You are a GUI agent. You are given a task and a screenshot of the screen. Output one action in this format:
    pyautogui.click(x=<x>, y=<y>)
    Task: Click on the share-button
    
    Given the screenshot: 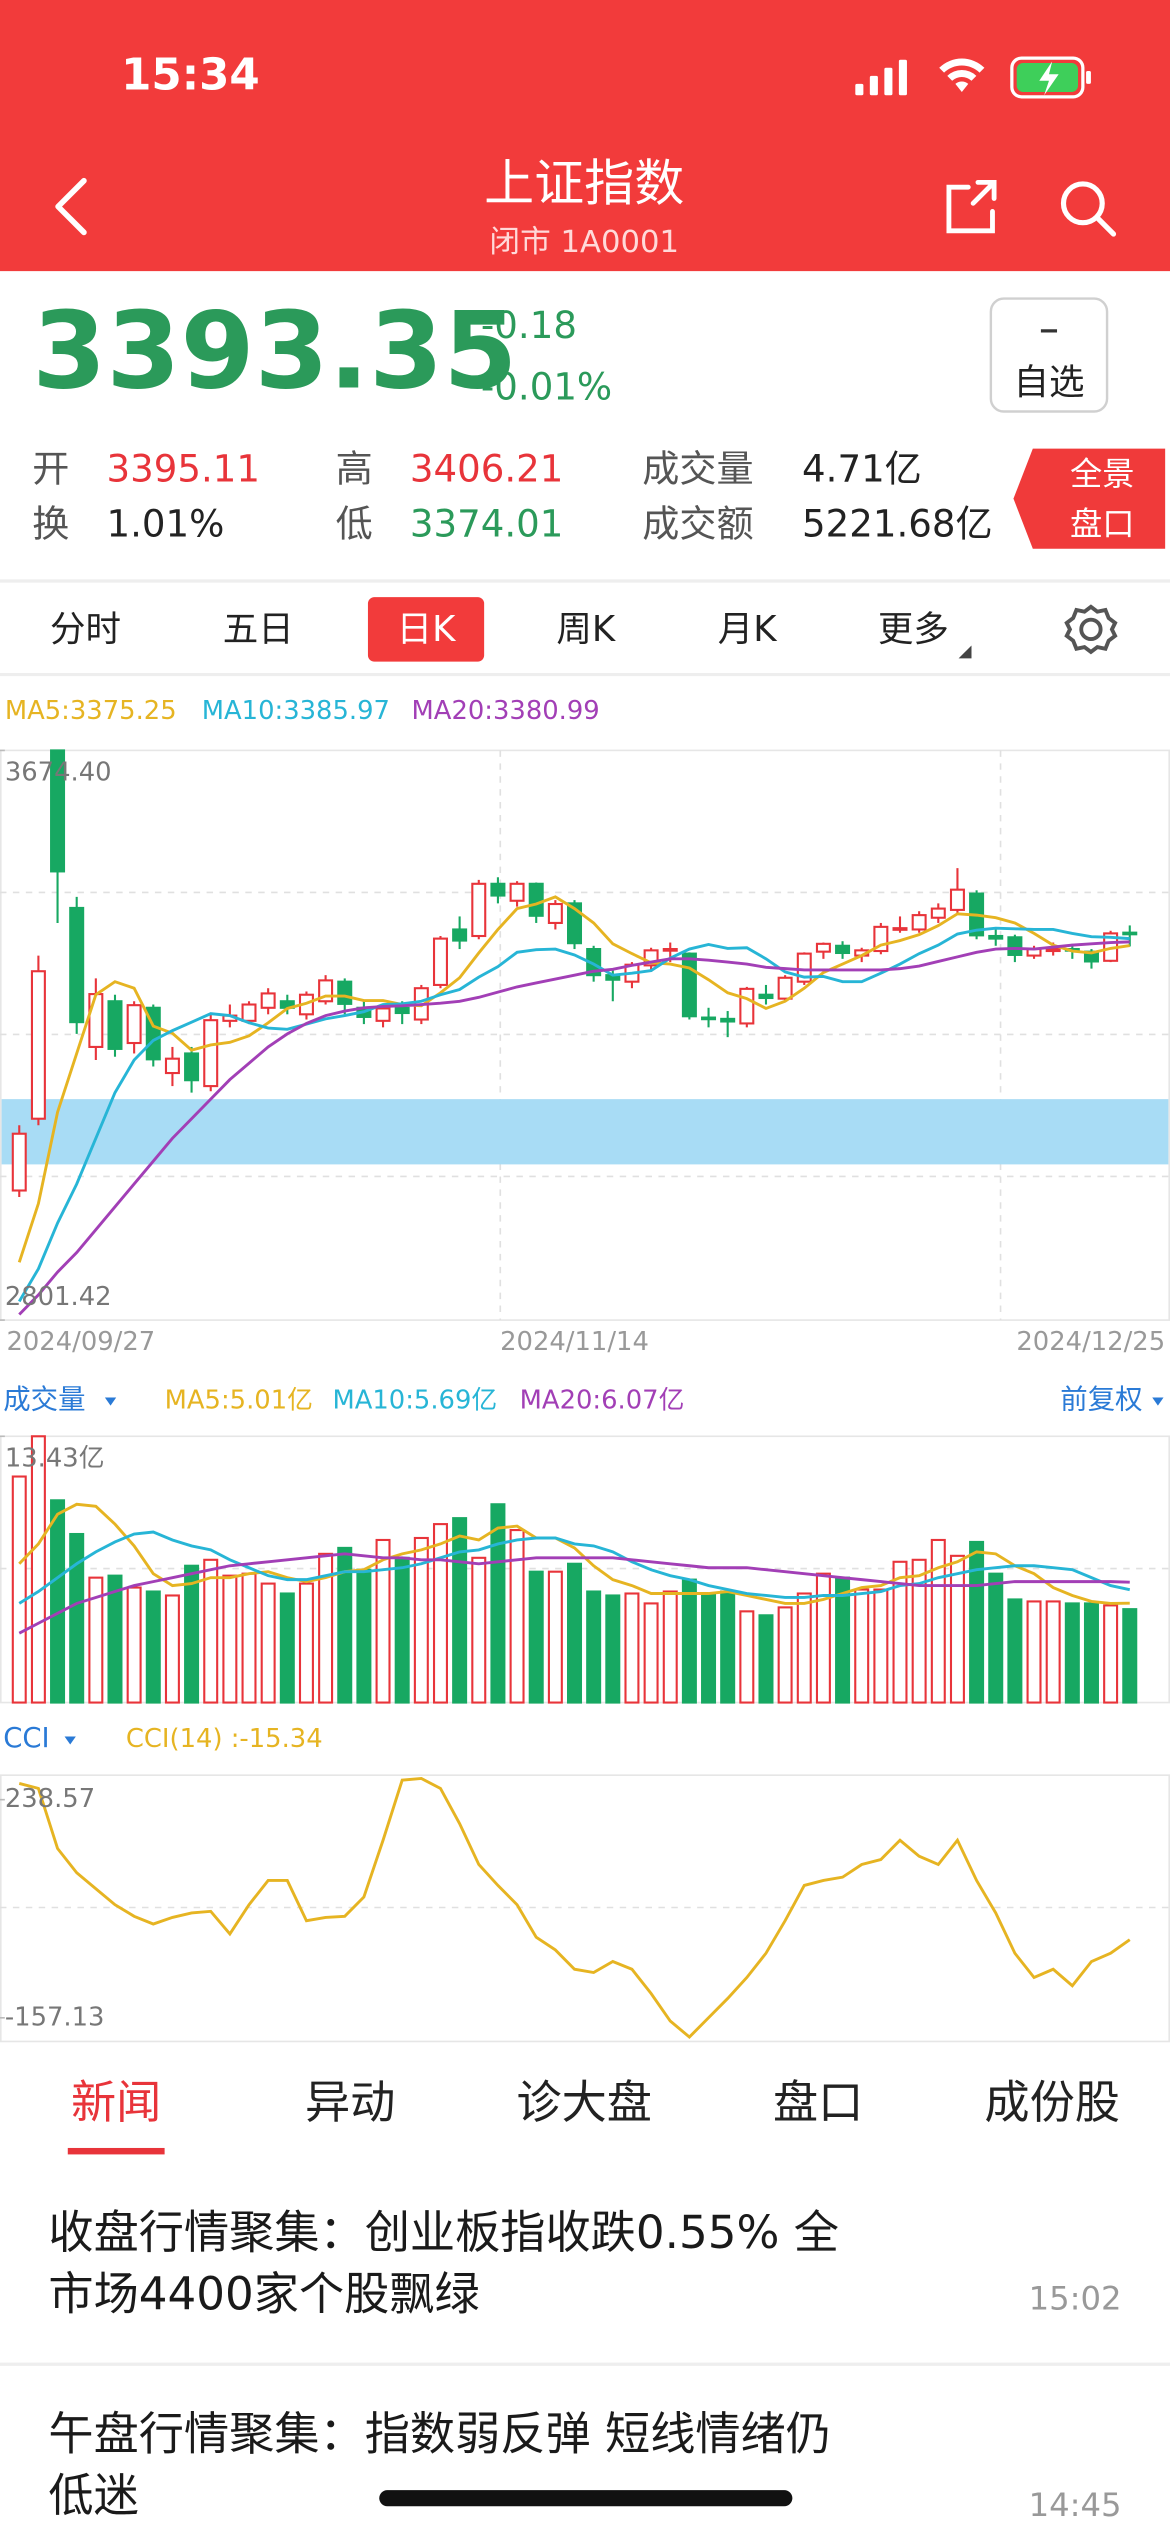 What is the action you would take?
    pyautogui.click(x=971, y=206)
    